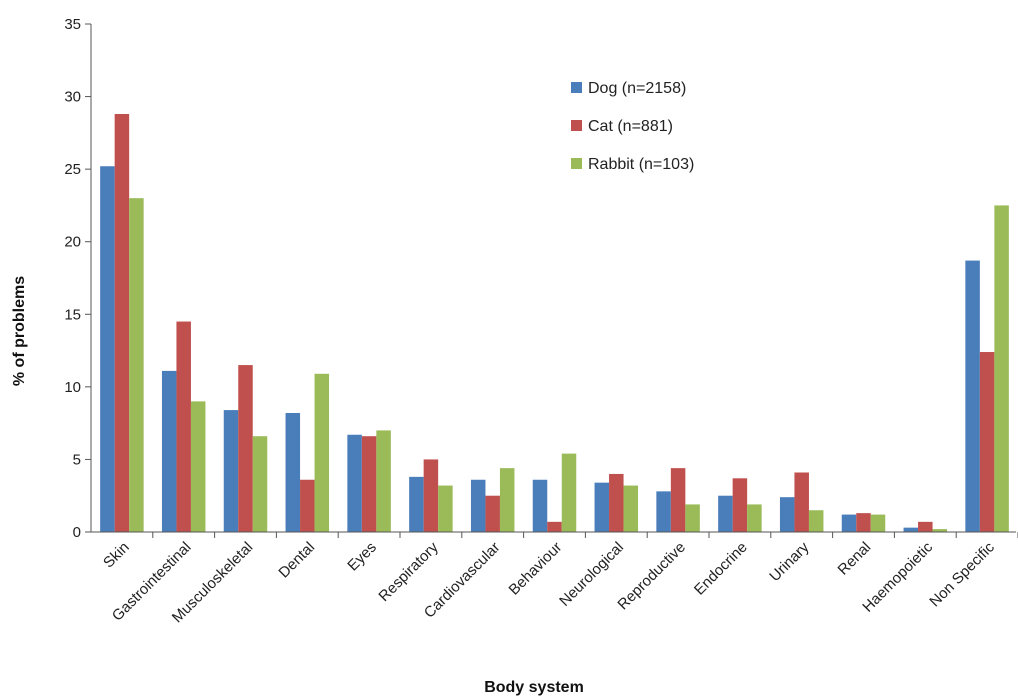 The height and width of the screenshot is (697, 1018). What do you see at coordinates (940, 530) in the screenshot?
I see `bar-rabbit-haemopoietic` at bounding box center [940, 530].